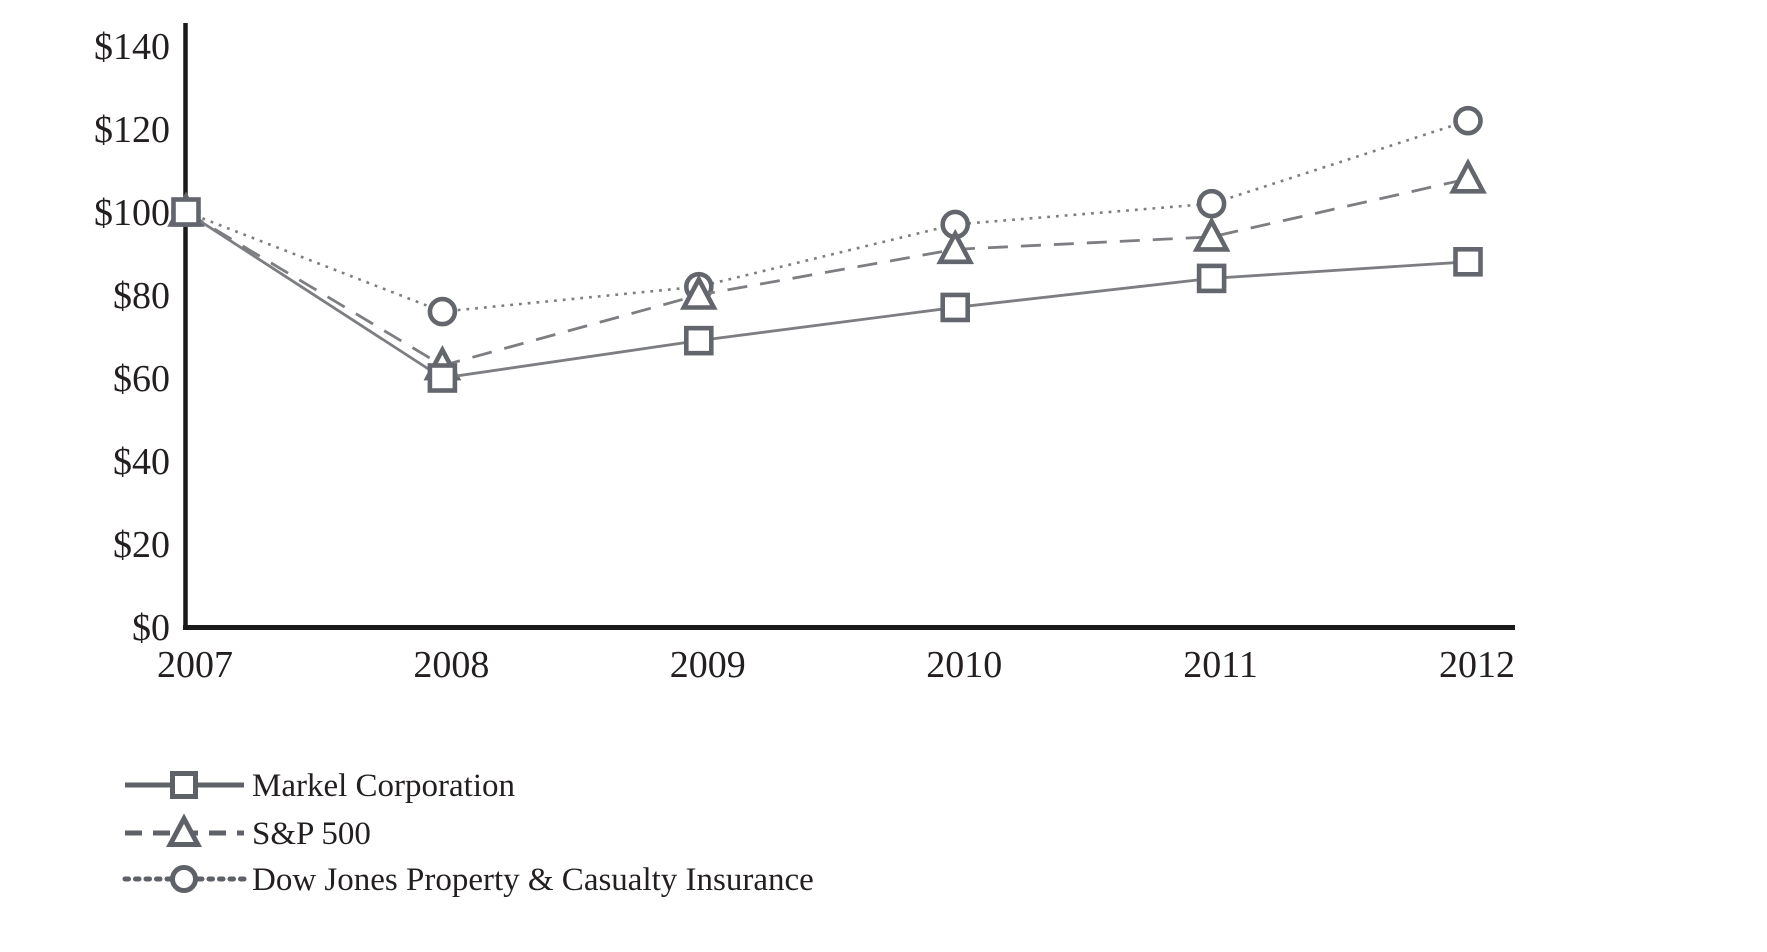 The image size is (1767, 952). What do you see at coordinates (964, 665) in the screenshot?
I see `x-tick-label: 2010` at bounding box center [964, 665].